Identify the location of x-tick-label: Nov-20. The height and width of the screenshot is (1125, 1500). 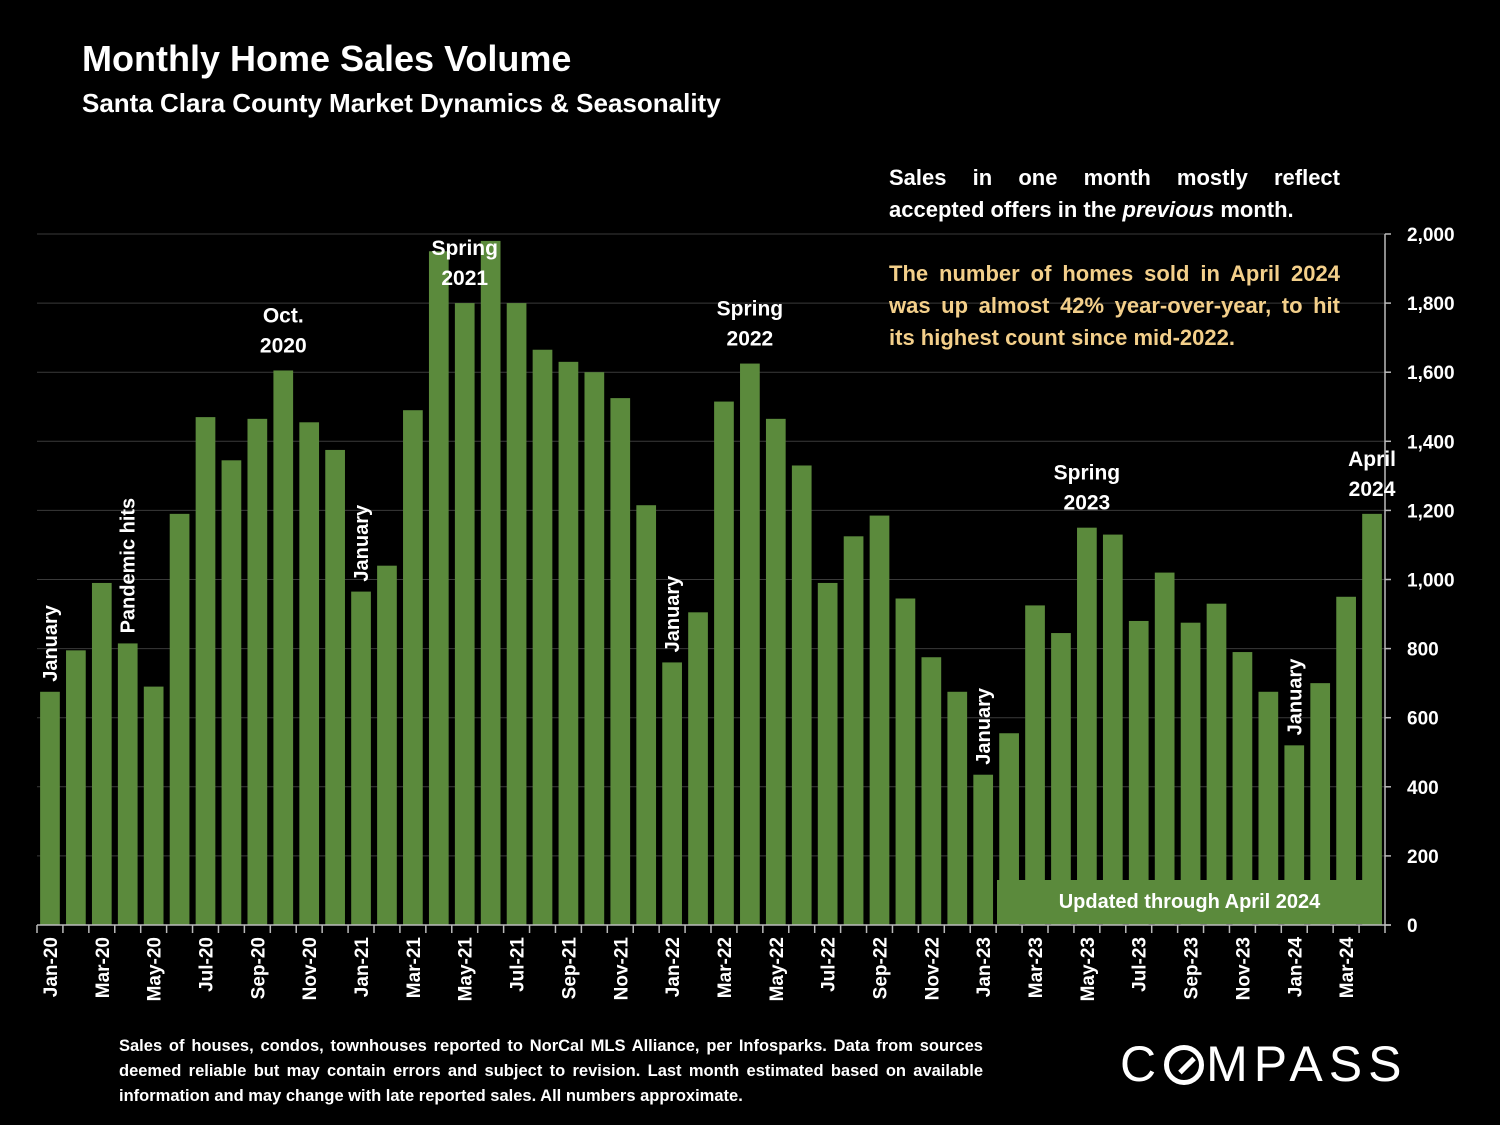
(310, 968).